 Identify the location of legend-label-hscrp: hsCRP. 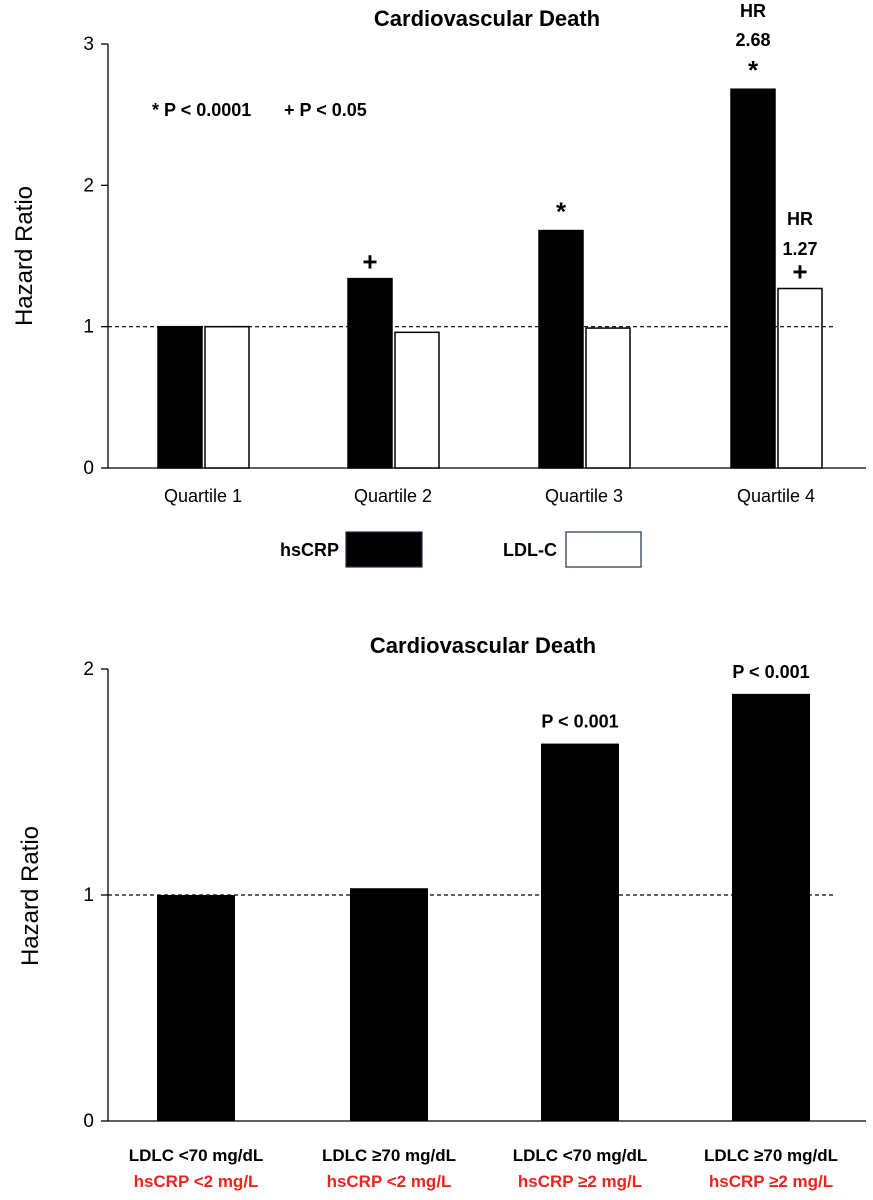
(309, 550).